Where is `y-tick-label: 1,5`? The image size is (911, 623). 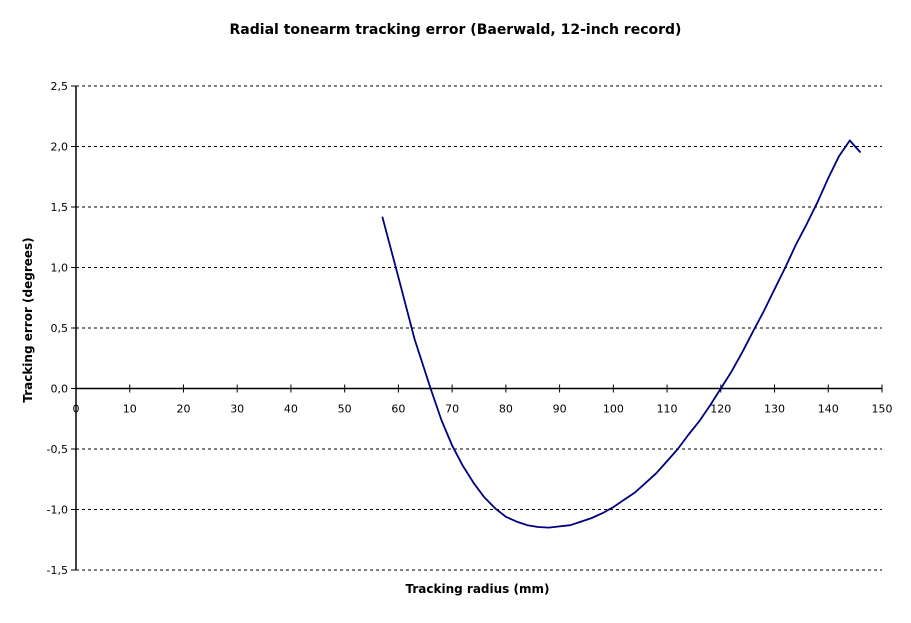 y-tick-label: 1,5 is located at coordinates (60, 207).